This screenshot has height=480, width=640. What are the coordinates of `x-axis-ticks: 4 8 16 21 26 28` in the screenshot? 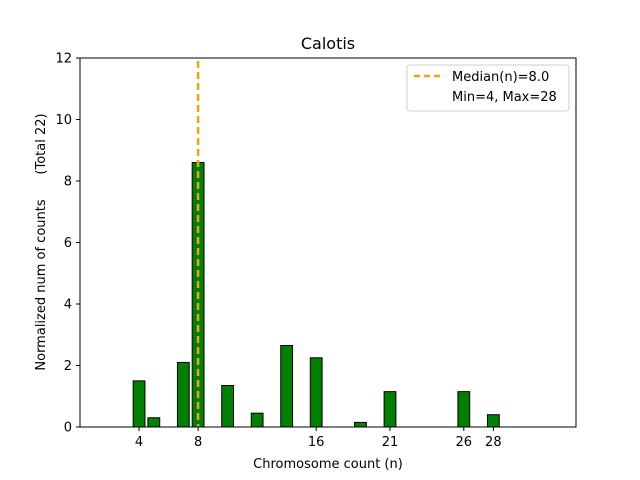 It's located at (318, 438).